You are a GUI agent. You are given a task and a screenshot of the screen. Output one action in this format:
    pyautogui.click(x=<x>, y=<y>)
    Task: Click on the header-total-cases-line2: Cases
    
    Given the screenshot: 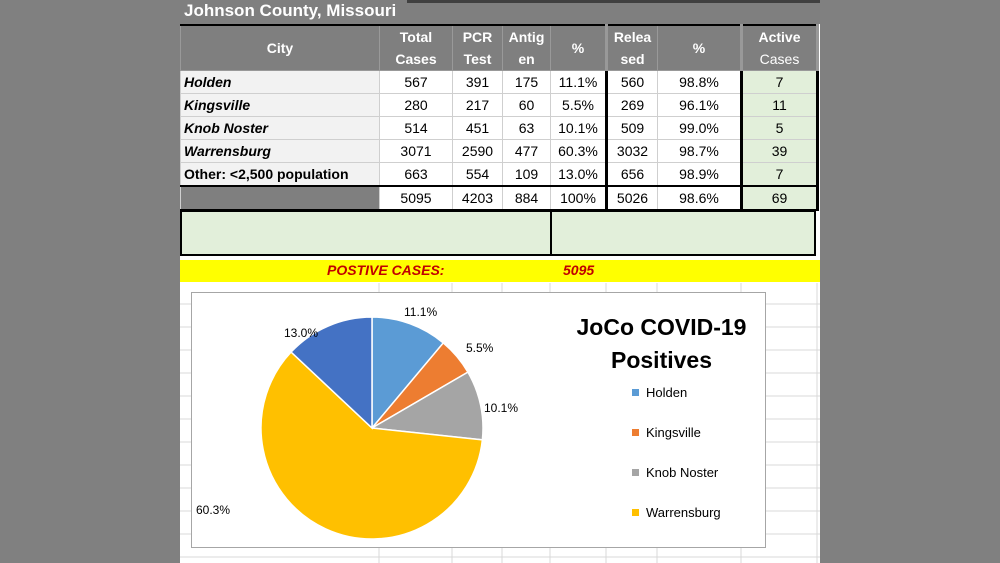 What is the action you would take?
    pyautogui.click(x=416, y=59)
    